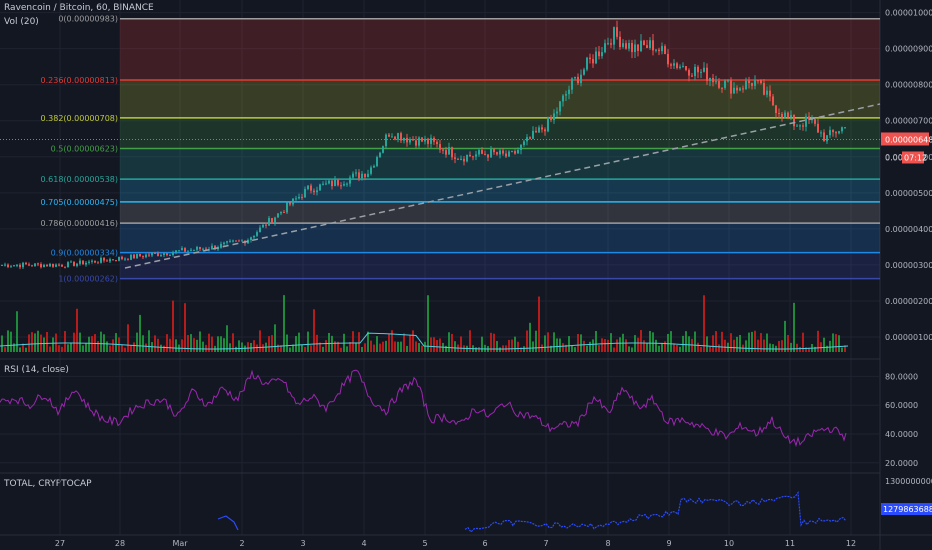 The width and height of the screenshot is (932, 550). I want to click on fib-label: 0(0.00000983), so click(88, 19).